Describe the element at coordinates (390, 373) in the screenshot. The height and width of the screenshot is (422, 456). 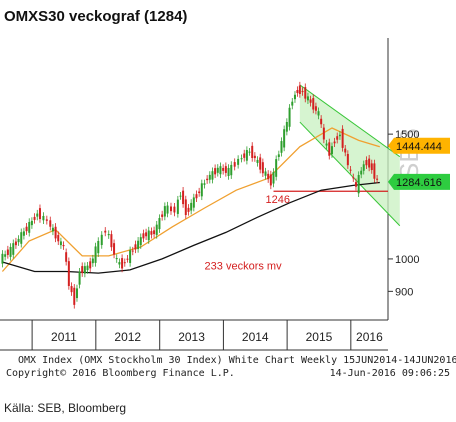
I see `footer-timestamp: 14-Jun-2016 09:06:25` at that location.